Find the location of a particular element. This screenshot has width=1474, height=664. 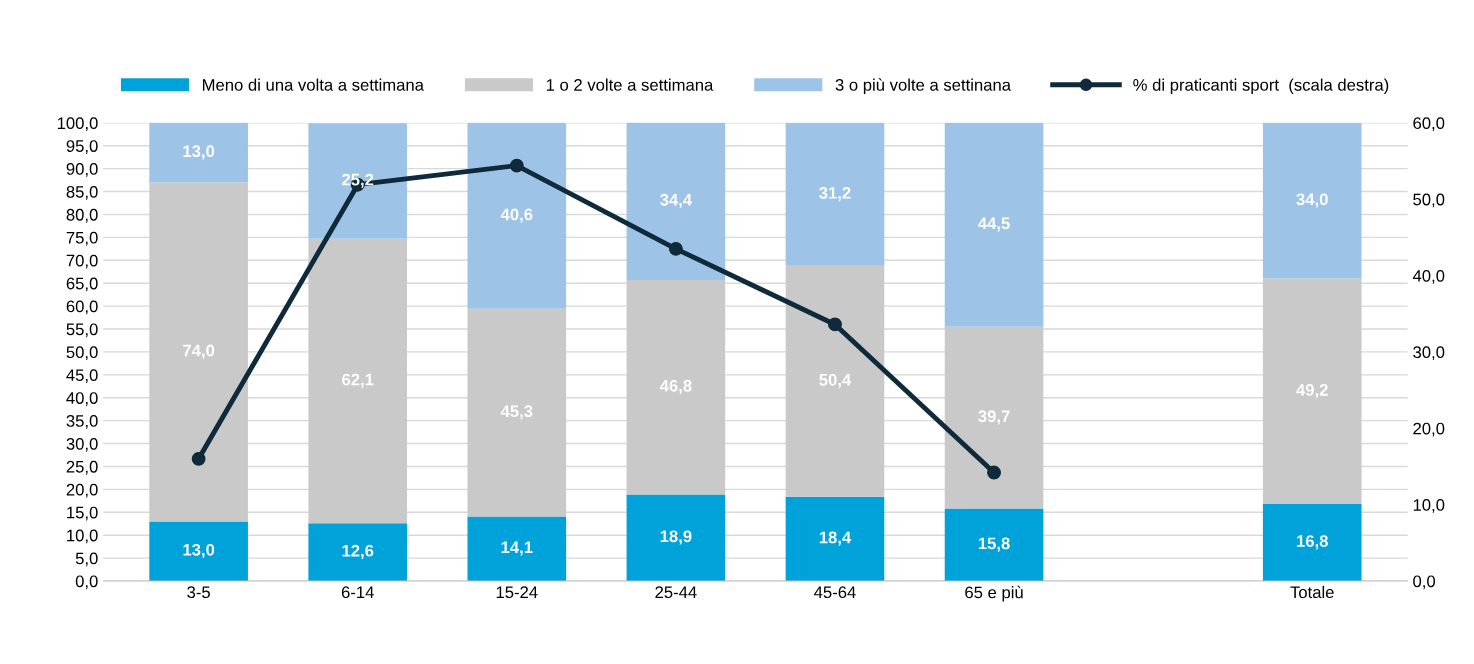

x-tick-label: 65 e più is located at coordinates (994, 593).